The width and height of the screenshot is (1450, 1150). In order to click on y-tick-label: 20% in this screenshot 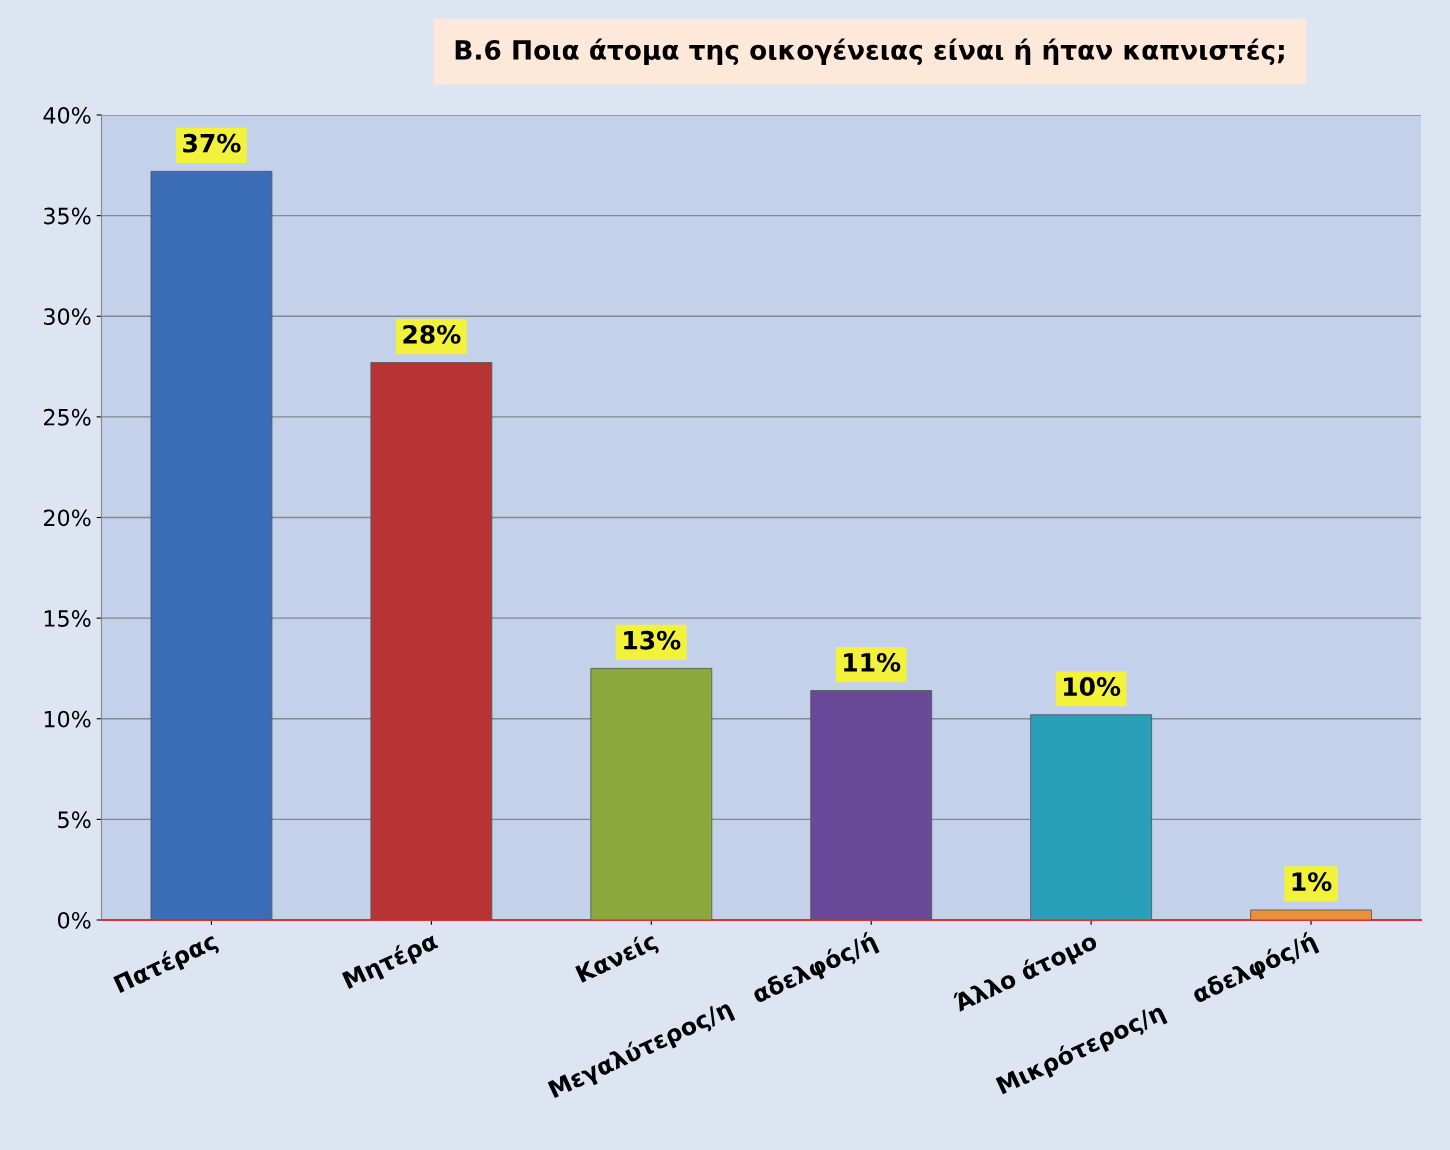, I will do `click(67, 518)`.